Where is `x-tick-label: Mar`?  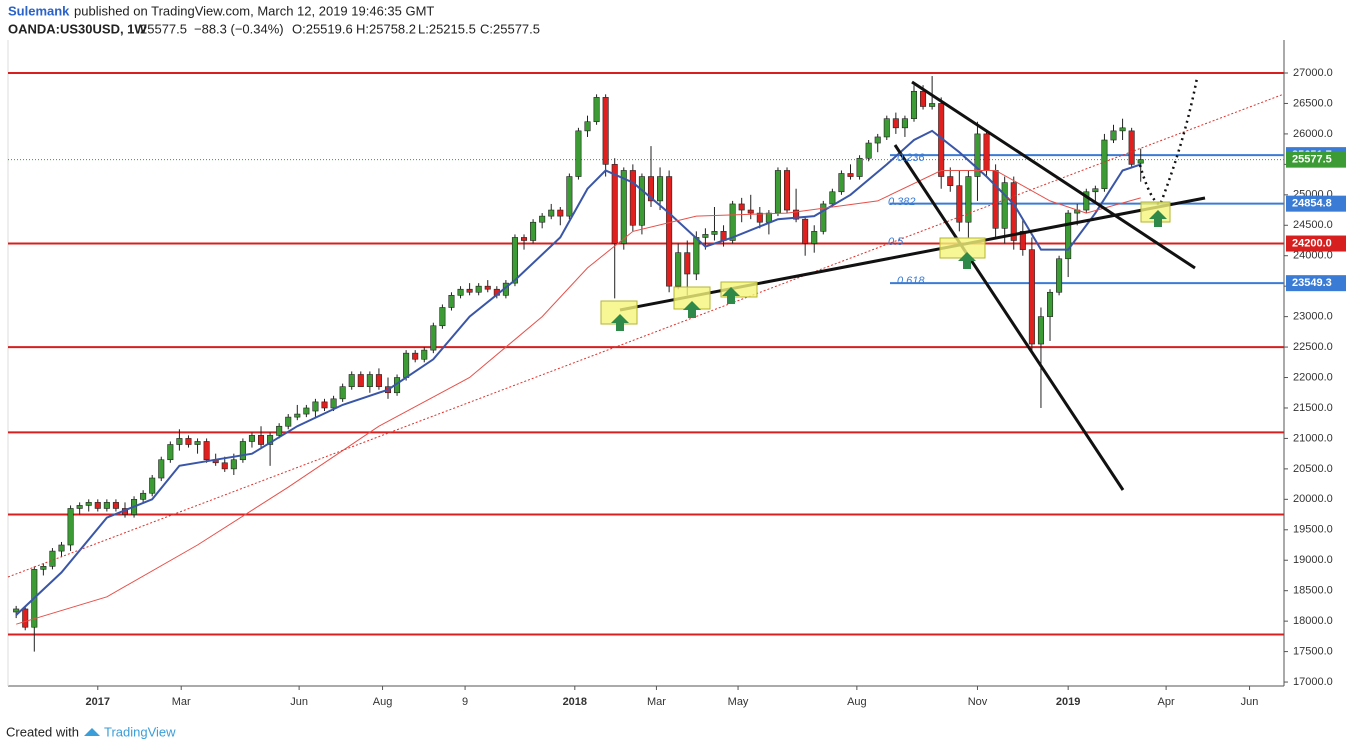 x-tick-label: Mar is located at coordinates (181, 702).